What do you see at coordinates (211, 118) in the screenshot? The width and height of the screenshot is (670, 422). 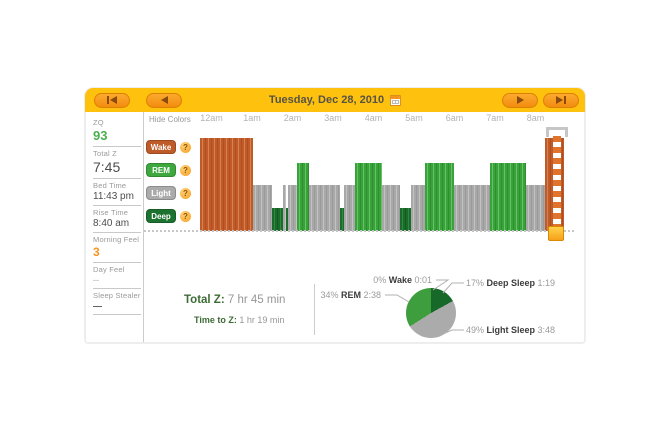 I see `x-tick-label: 12am` at bounding box center [211, 118].